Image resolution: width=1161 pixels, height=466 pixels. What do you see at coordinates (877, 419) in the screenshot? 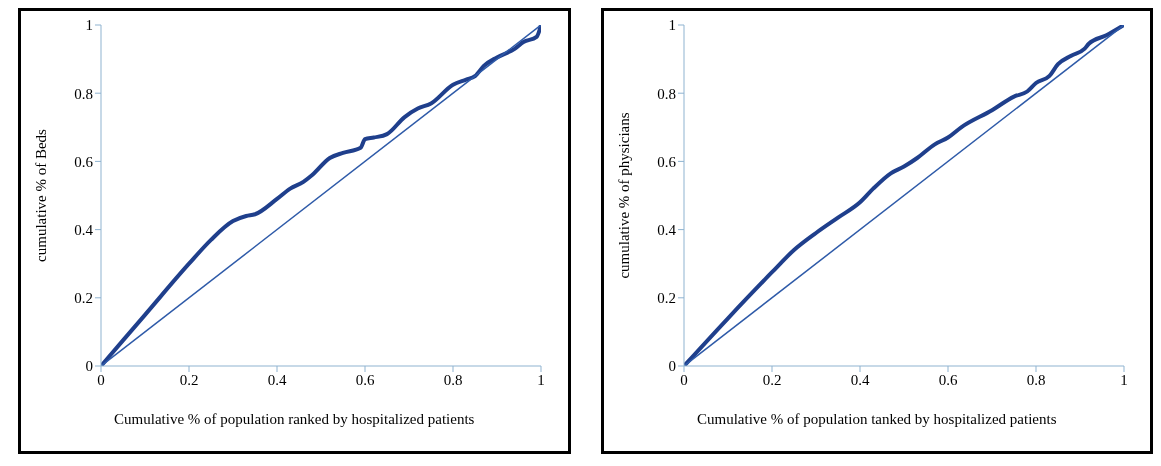
I see `x-axis-title: Cumulative % of population tanked by hospitalized patients` at bounding box center [877, 419].